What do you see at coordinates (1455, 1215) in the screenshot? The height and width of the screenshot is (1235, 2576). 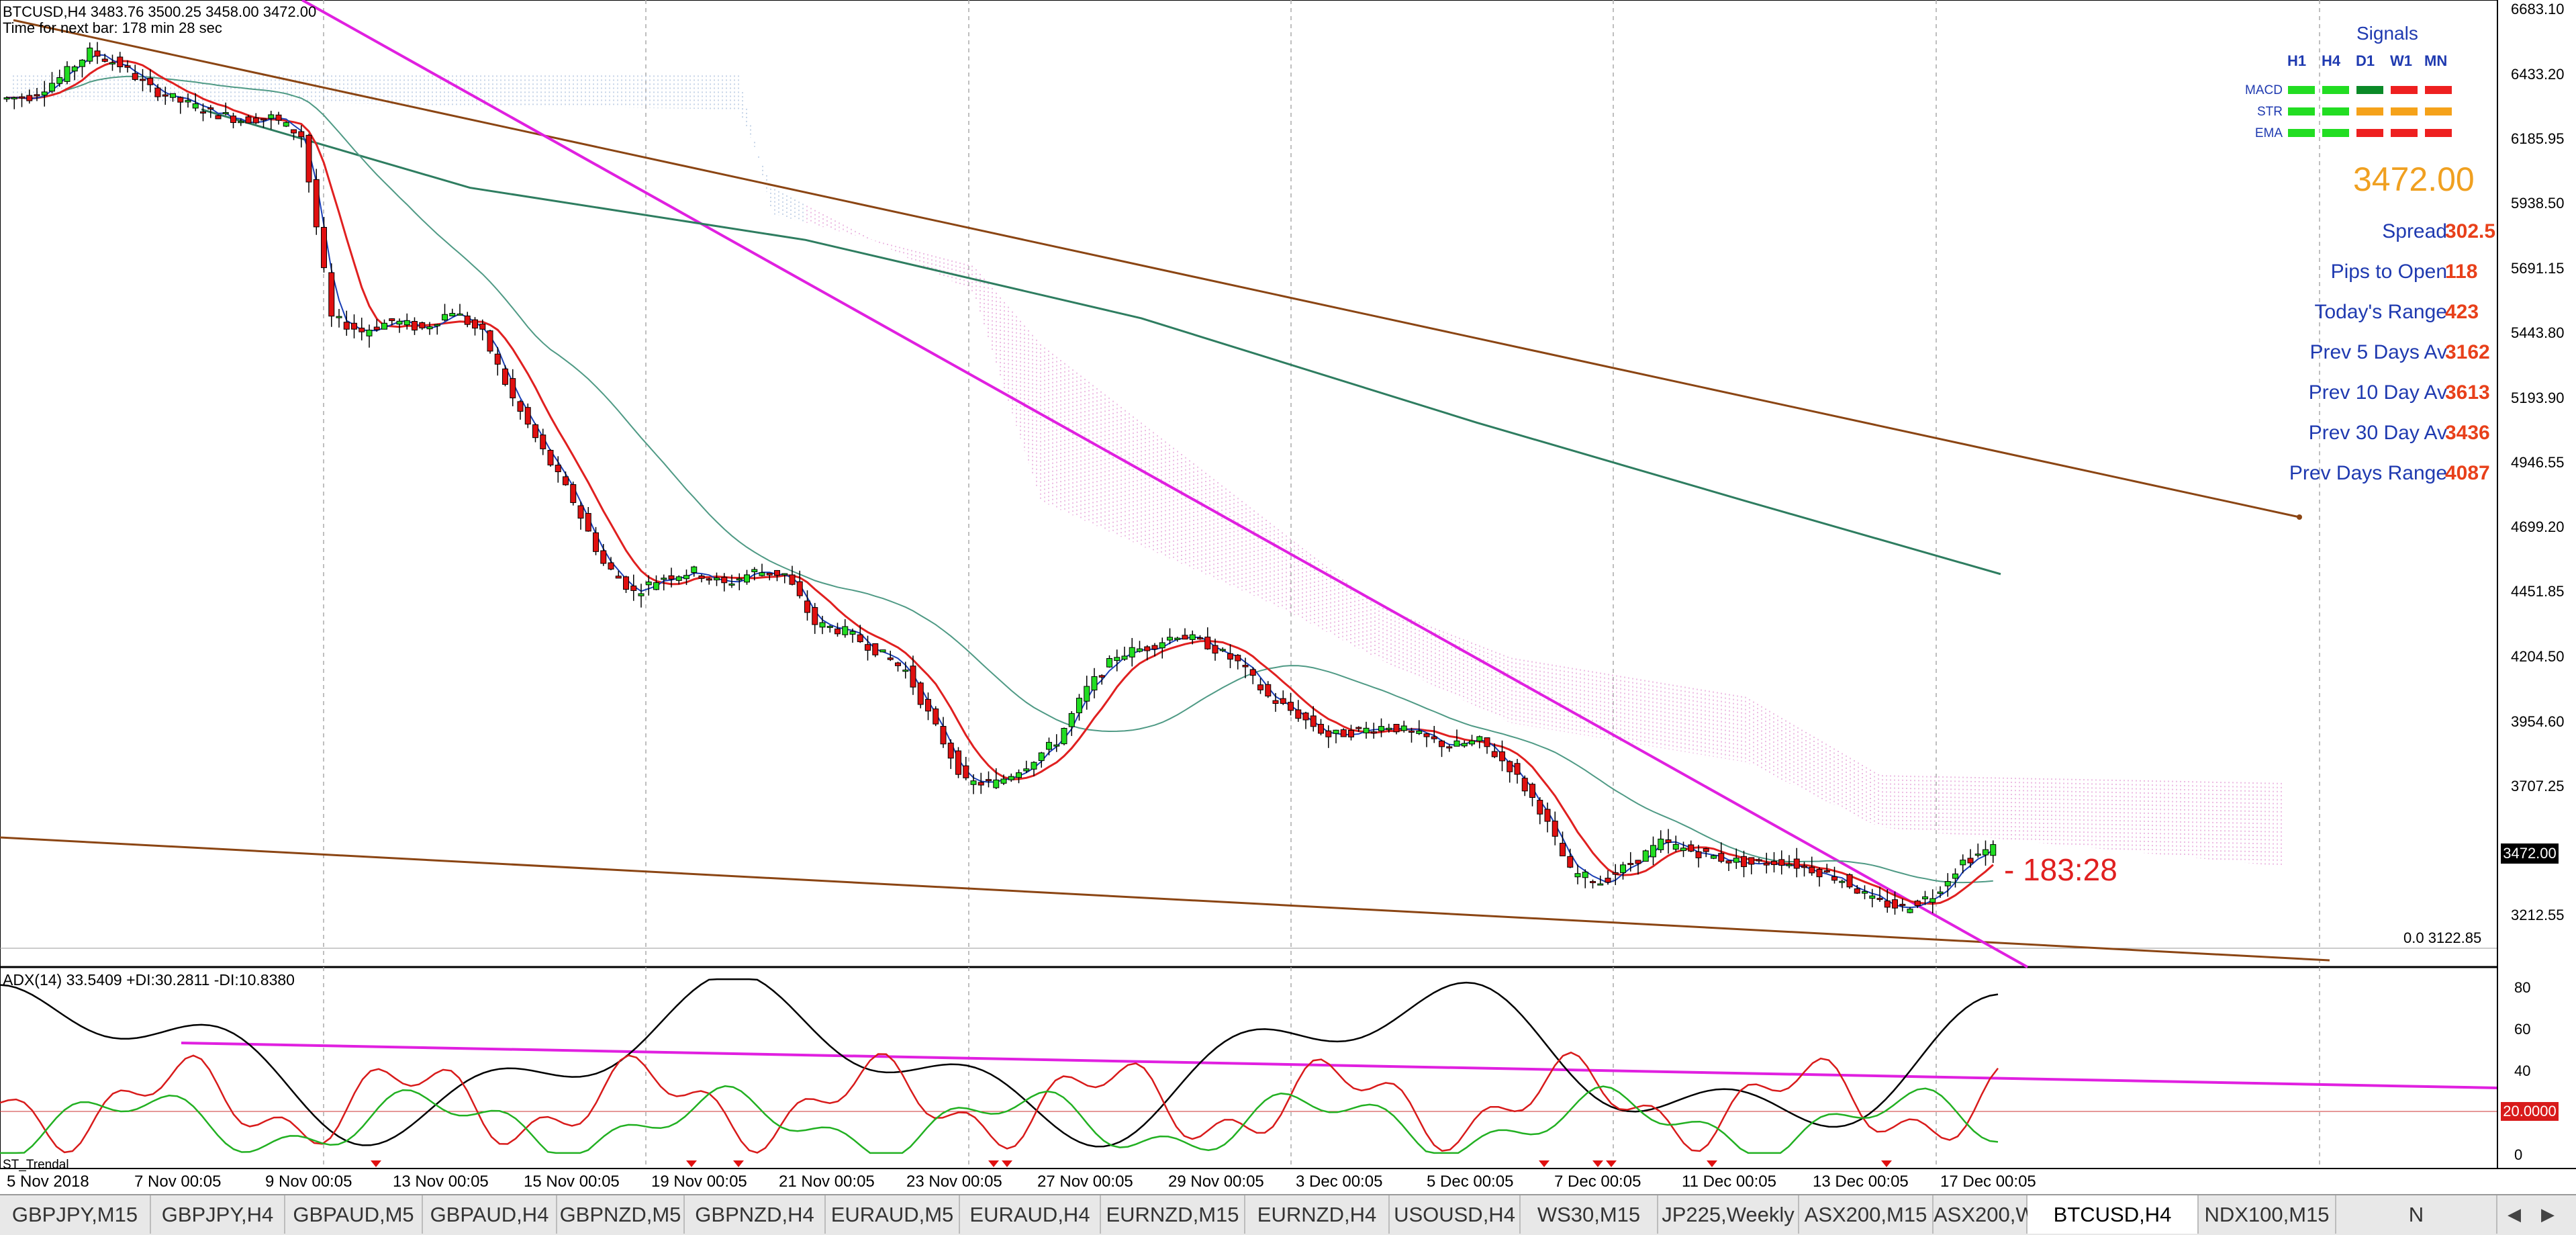 I see `chart-tab: USOUSD,H4` at bounding box center [1455, 1215].